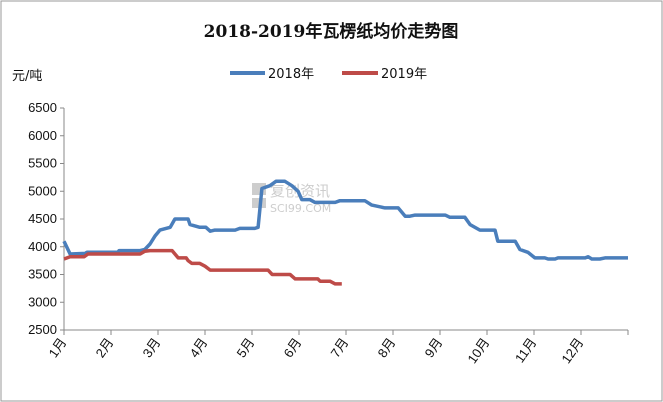 The image size is (663, 402). Describe the element at coordinates (27, 76) in the screenshot. I see `y-axis-unit-label: 元/吨` at that location.